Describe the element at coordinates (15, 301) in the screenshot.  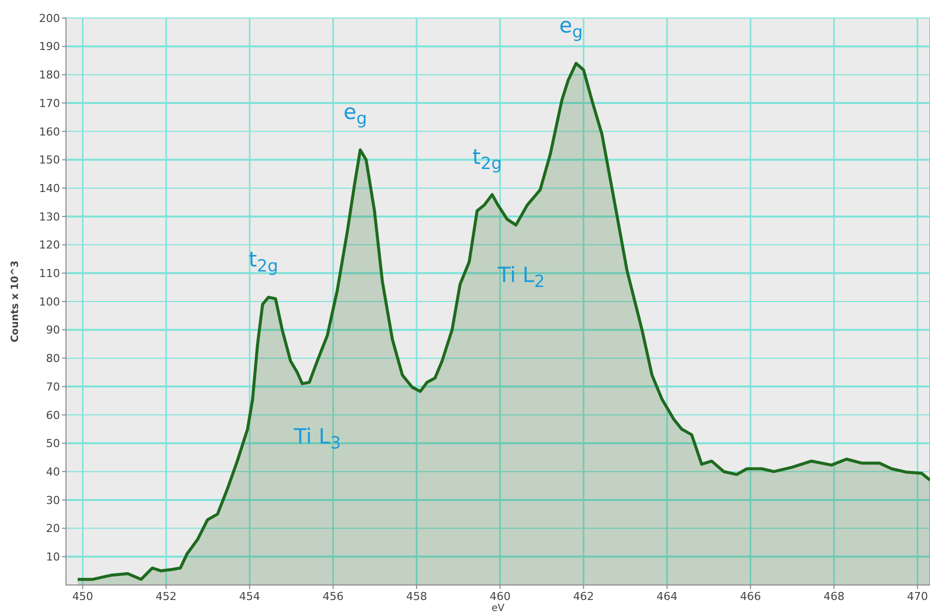
I see `y-axis-title: Counts x 10^3` at that location.